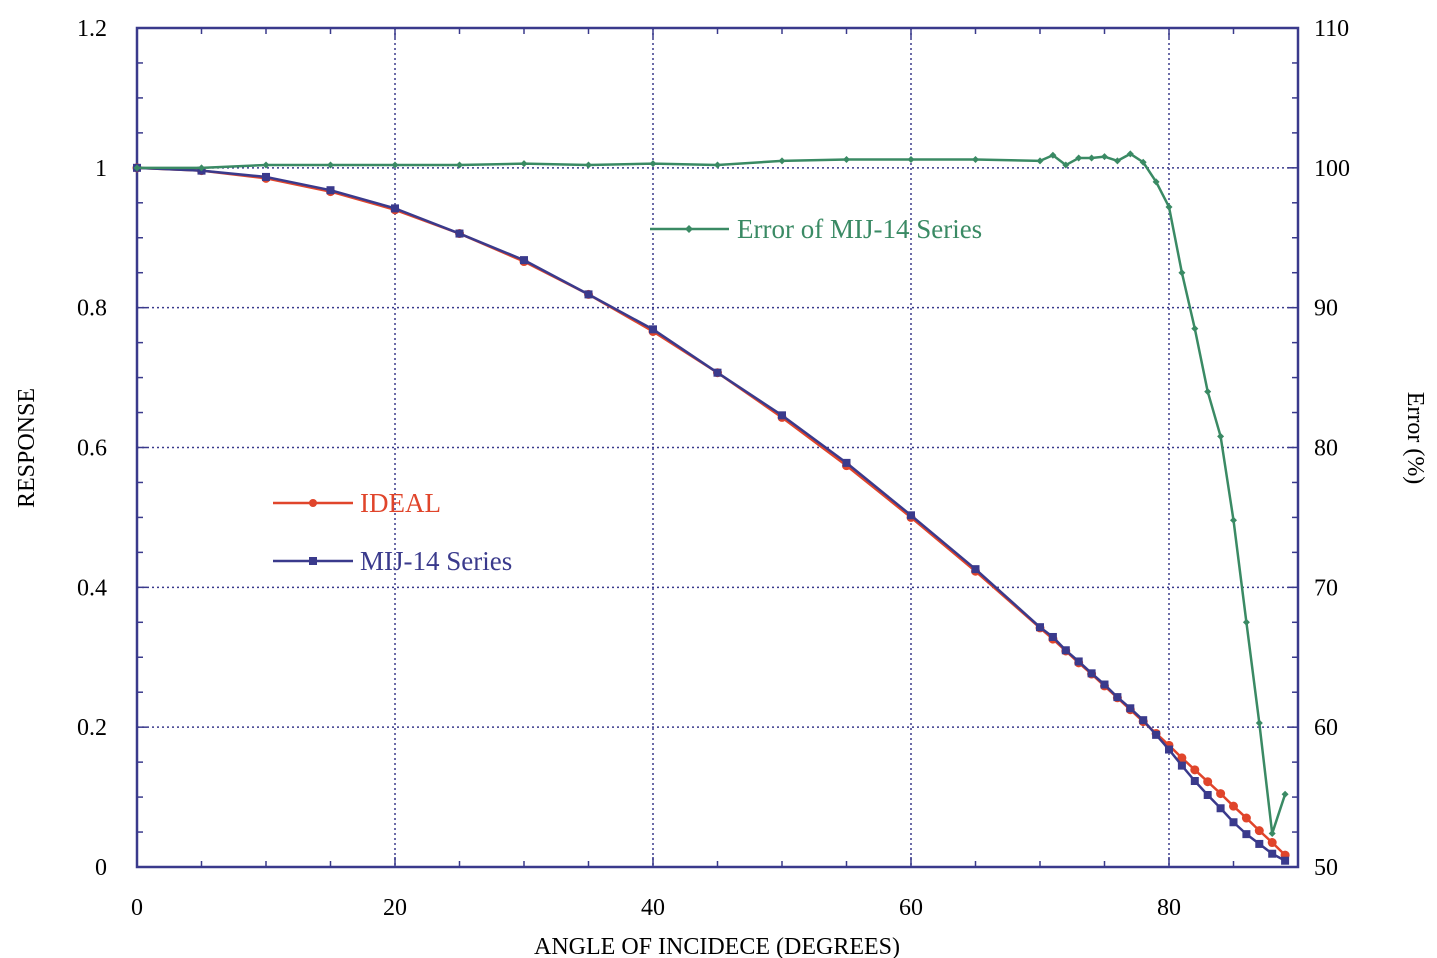 This screenshot has height=958, width=1437. Describe the element at coordinates (92, 588) in the screenshot. I see `y-tick-label: 0.4` at that location.